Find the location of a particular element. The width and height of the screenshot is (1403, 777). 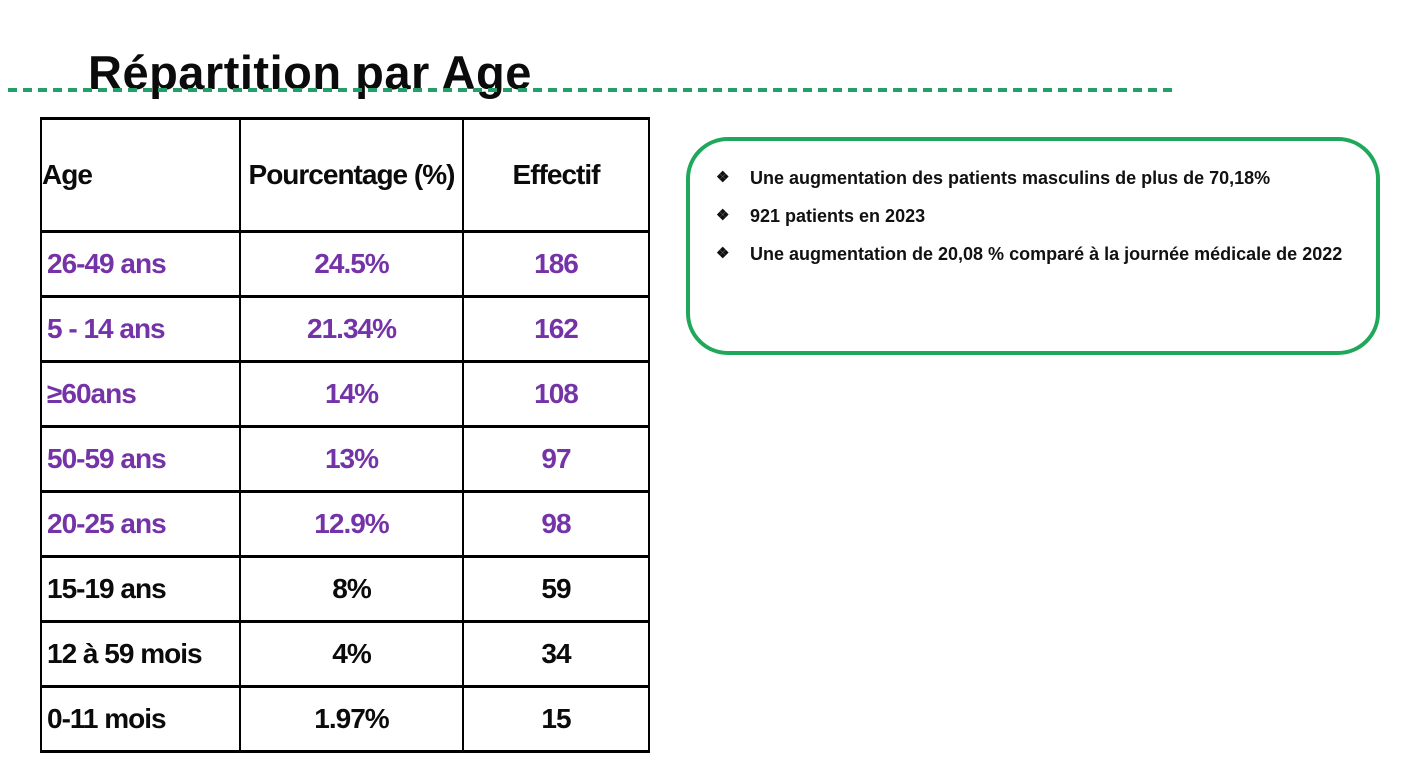

cell-eff: 108 is located at coordinates (556, 394).